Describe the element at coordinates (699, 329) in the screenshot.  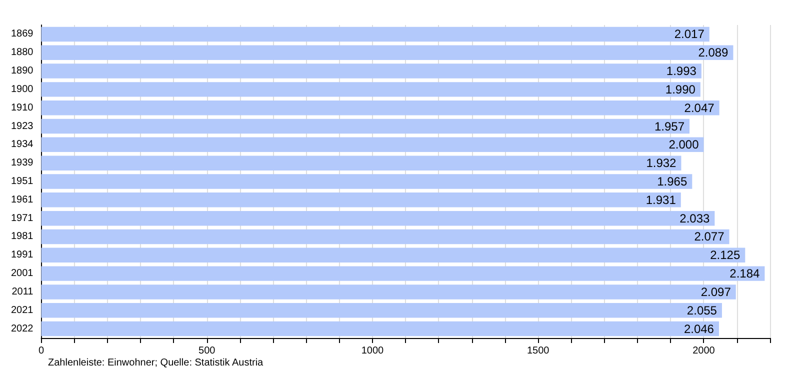
I see `data-label: 2.046` at that location.